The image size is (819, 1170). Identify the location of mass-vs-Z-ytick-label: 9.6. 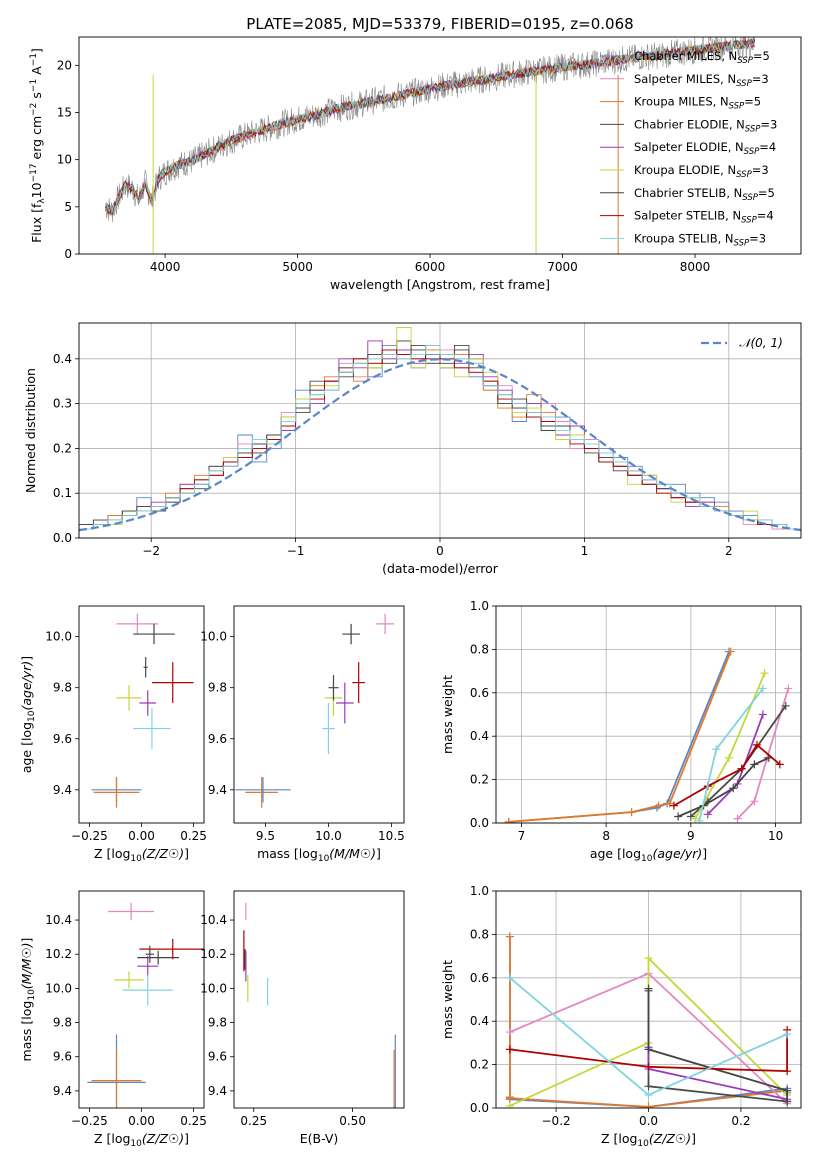
(62, 1057).